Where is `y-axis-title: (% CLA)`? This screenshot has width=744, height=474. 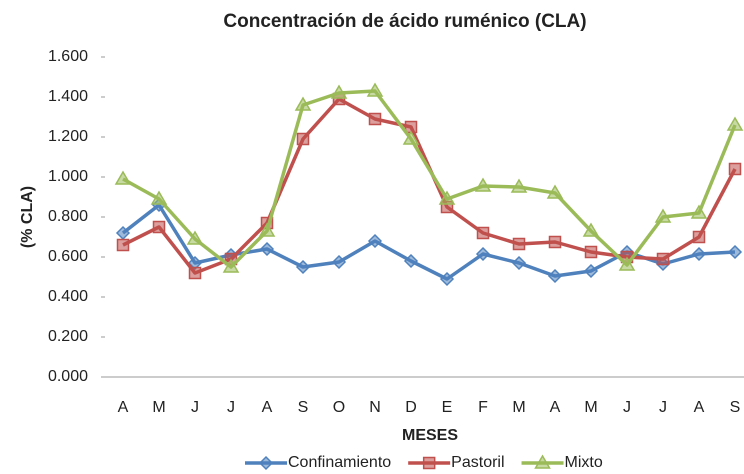
y-axis-title: (% CLA) is located at coordinates (27, 217).